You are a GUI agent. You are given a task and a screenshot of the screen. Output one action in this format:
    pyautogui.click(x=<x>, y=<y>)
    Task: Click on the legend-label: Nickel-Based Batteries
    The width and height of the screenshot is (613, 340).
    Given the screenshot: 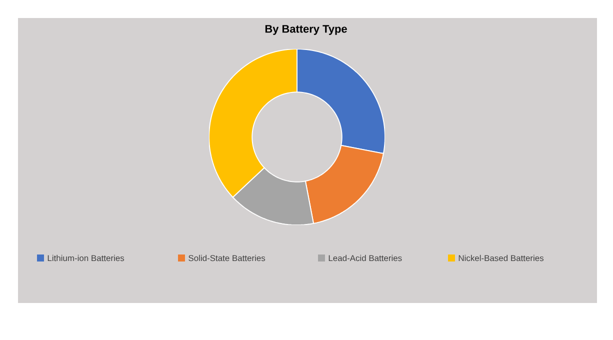 What is the action you would take?
    pyautogui.click(x=501, y=258)
    